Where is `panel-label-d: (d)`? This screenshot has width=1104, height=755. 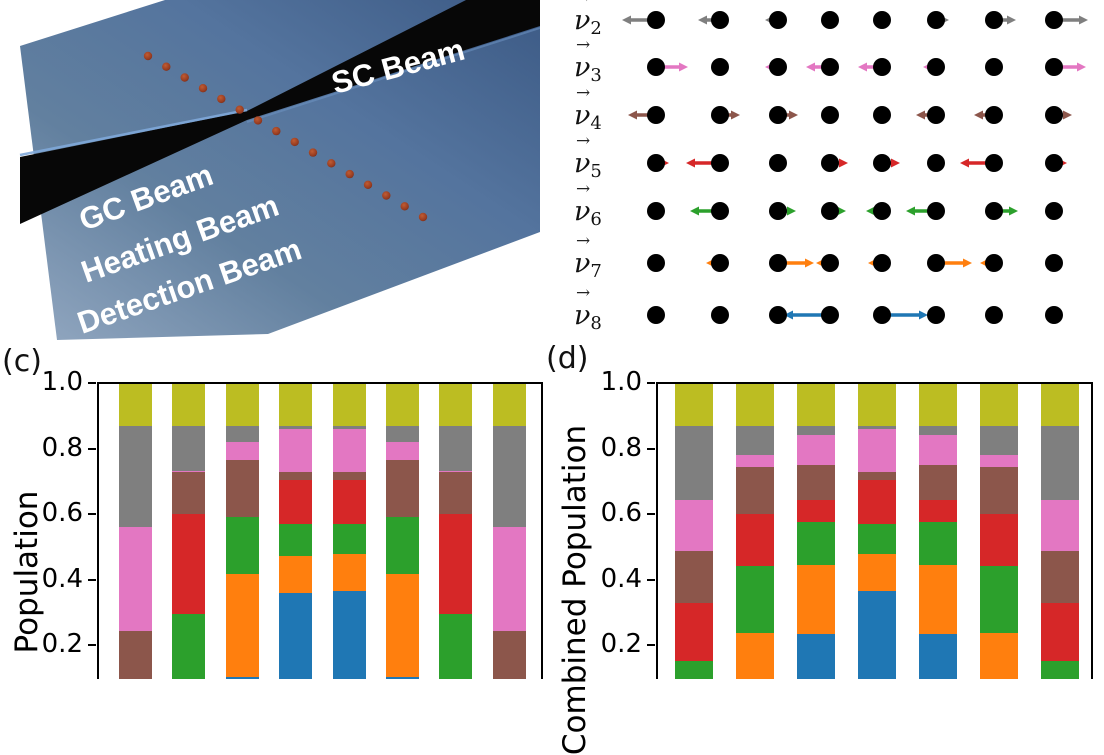
panel-label-d: (d) is located at coordinates (567, 358).